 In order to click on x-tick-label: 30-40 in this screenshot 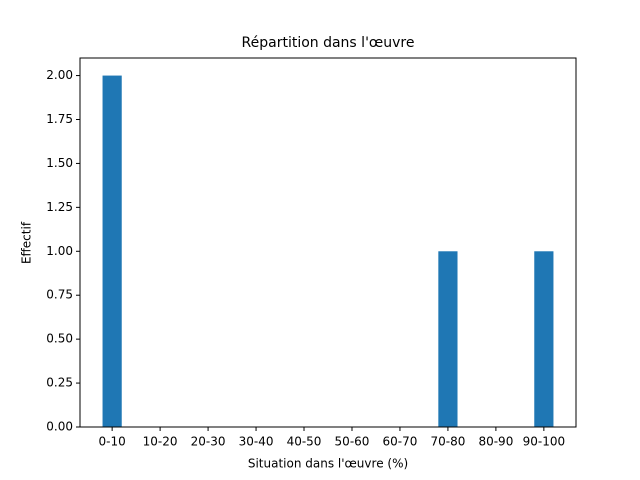, I will do `click(256, 442)`.